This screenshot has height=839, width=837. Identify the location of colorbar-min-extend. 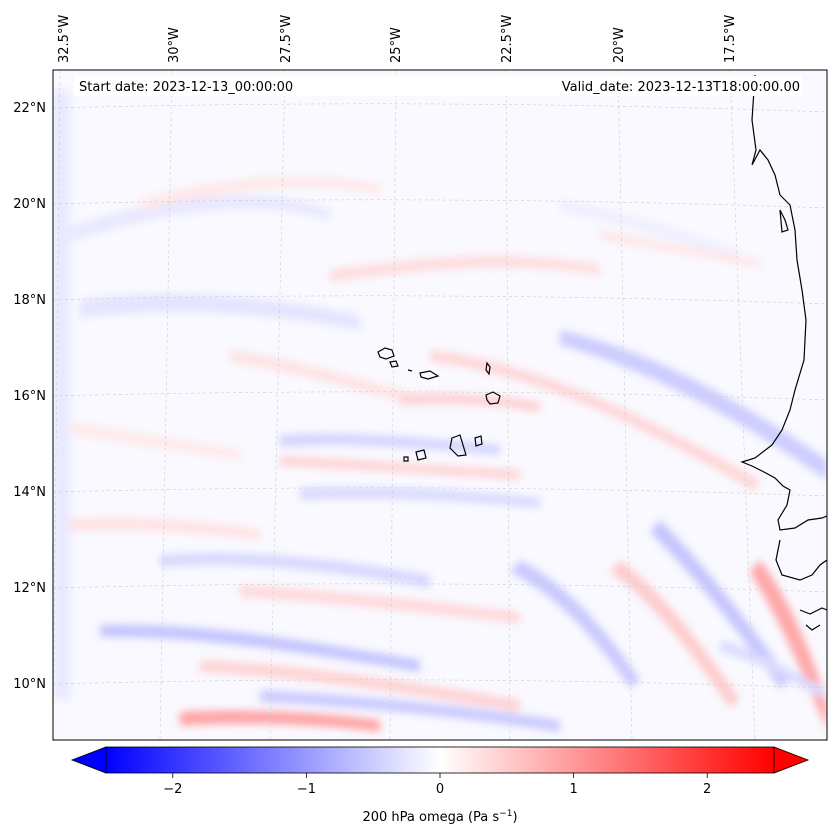
(88, 760).